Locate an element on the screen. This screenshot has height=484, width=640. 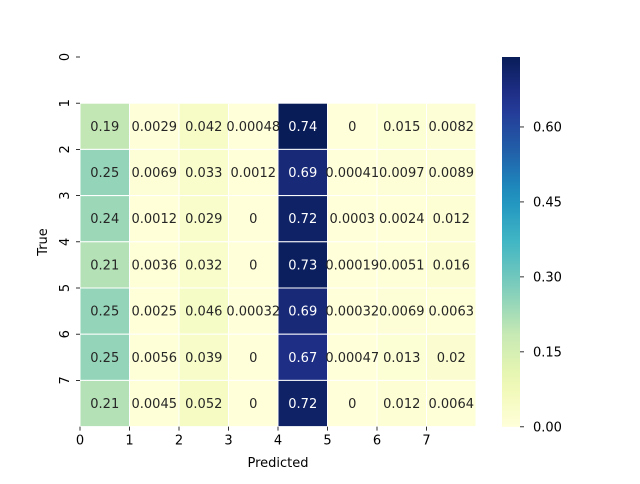
colorbar-tick-label: 0.60 is located at coordinates (547, 127).